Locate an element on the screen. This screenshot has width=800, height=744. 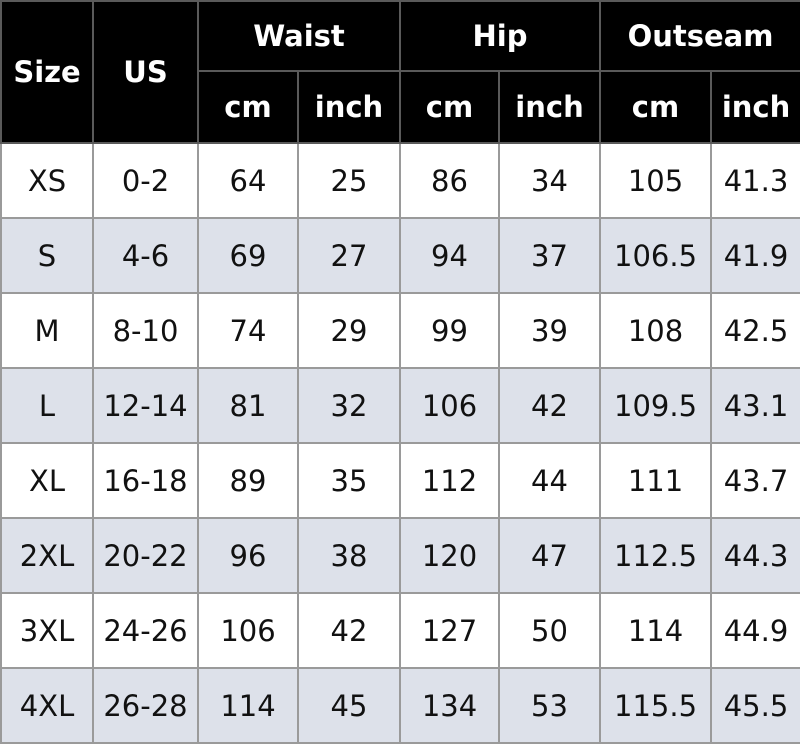
cell-size: 2XL is located at coordinates (47, 555).